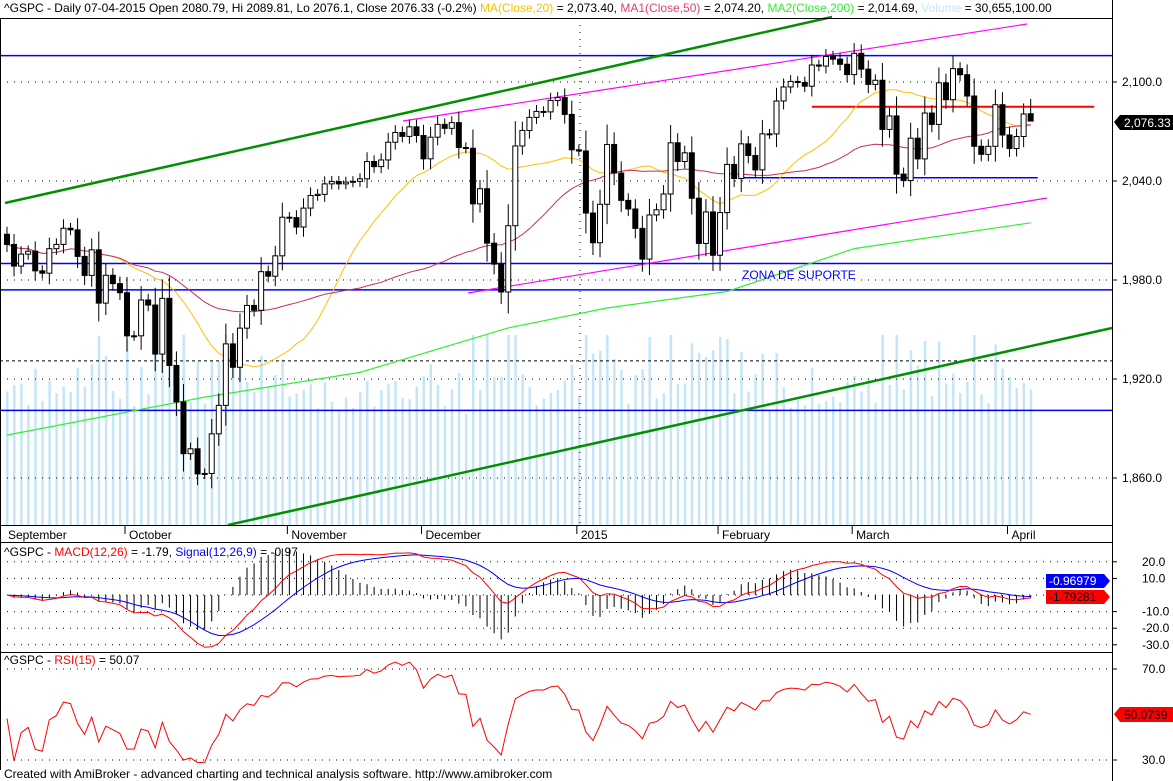 The height and width of the screenshot is (781, 1173). I want to click on macd-pane, so click(556, 598).